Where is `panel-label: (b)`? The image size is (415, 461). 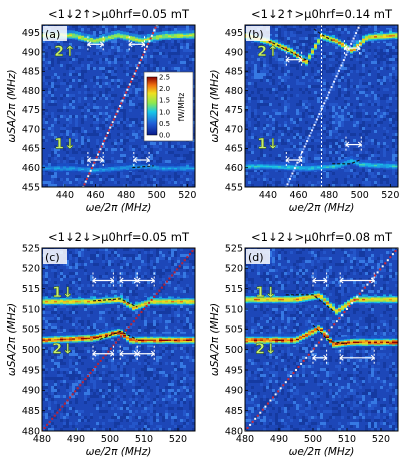
panel-label: (b) is located at coordinates (256, 34).